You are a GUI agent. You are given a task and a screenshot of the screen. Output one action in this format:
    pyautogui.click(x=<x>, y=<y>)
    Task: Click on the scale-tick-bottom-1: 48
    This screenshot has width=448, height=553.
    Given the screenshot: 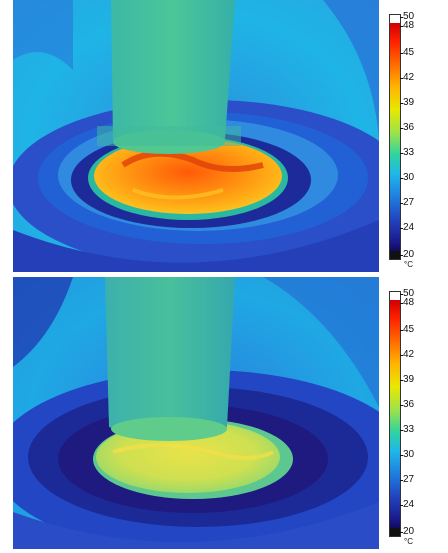 What is the action you would take?
    pyautogui.click(x=407, y=302)
    